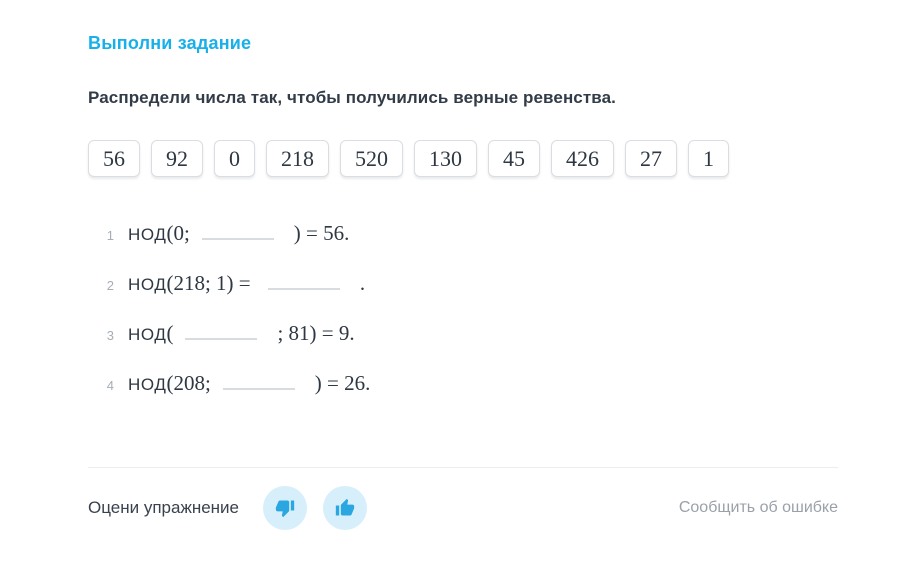 This screenshot has width=908, height=573. What do you see at coordinates (321, 233) in the screenshot?
I see `equation-post-text: ) = 56.` at bounding box center [321, 233].